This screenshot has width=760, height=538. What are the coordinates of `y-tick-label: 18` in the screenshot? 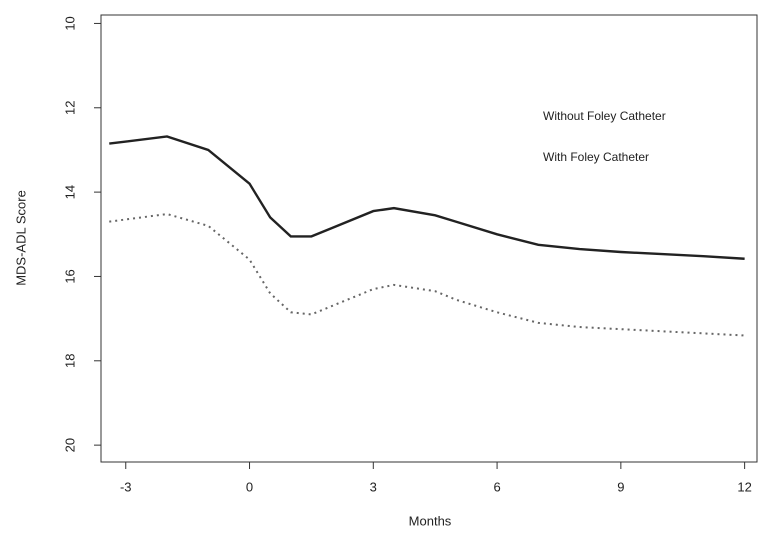 It's located at (69, 361).